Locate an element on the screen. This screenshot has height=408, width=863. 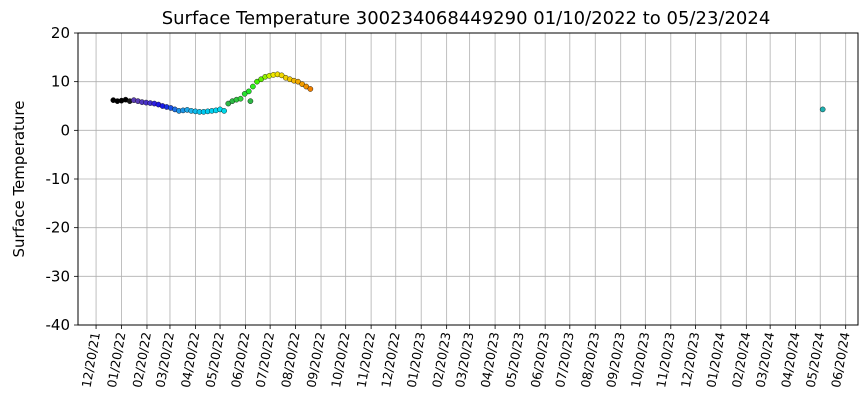
y-tick-label: 20 is located at coordinates (60, 33).